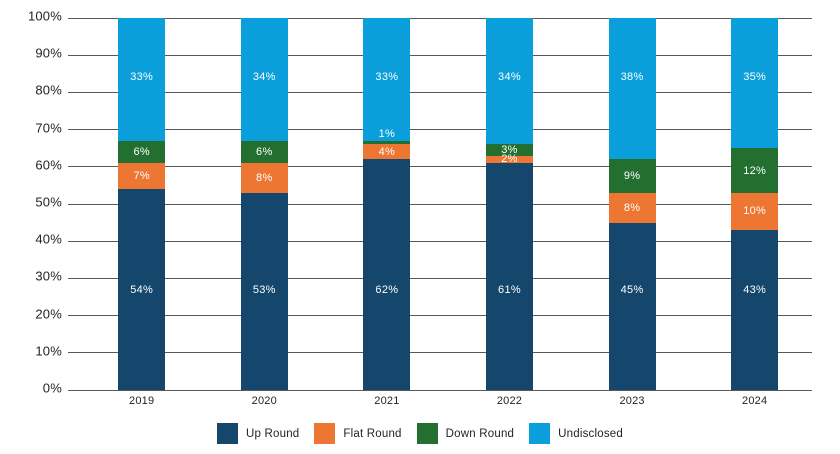 Image resolution: width=840 pixels, height=454 pixels. I want to click on legend-item-undisclosed: Undisclosed, so click(576, 433).